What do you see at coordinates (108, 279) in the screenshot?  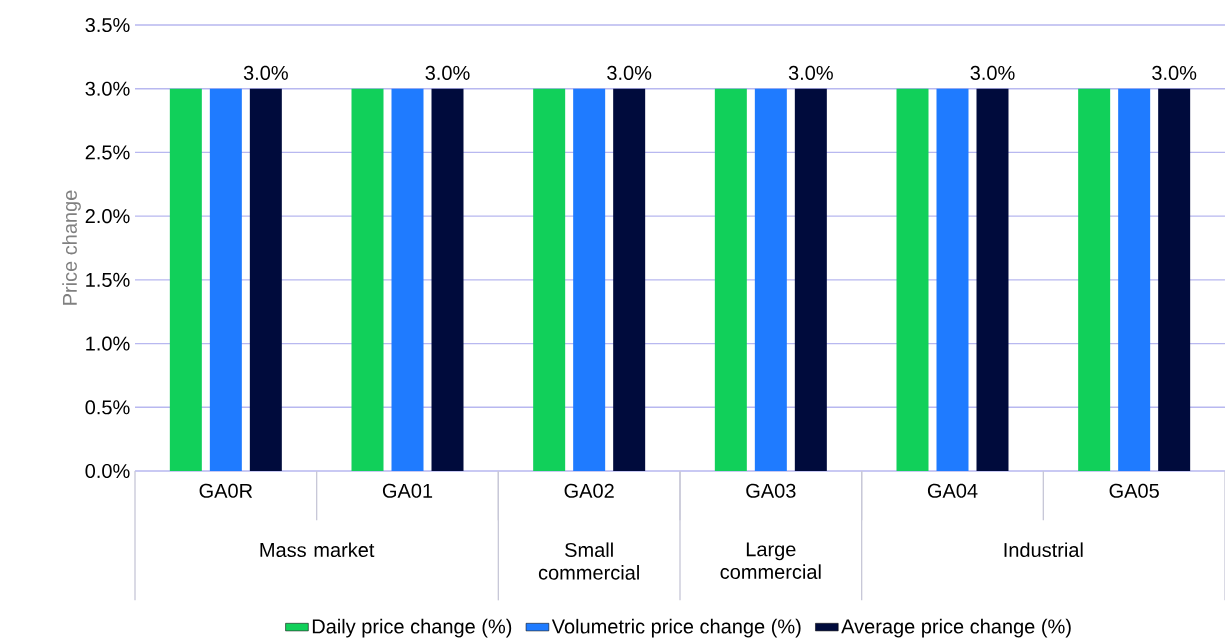 I see `y-tick-label: 1.5%` at bounding box center [108, 279].